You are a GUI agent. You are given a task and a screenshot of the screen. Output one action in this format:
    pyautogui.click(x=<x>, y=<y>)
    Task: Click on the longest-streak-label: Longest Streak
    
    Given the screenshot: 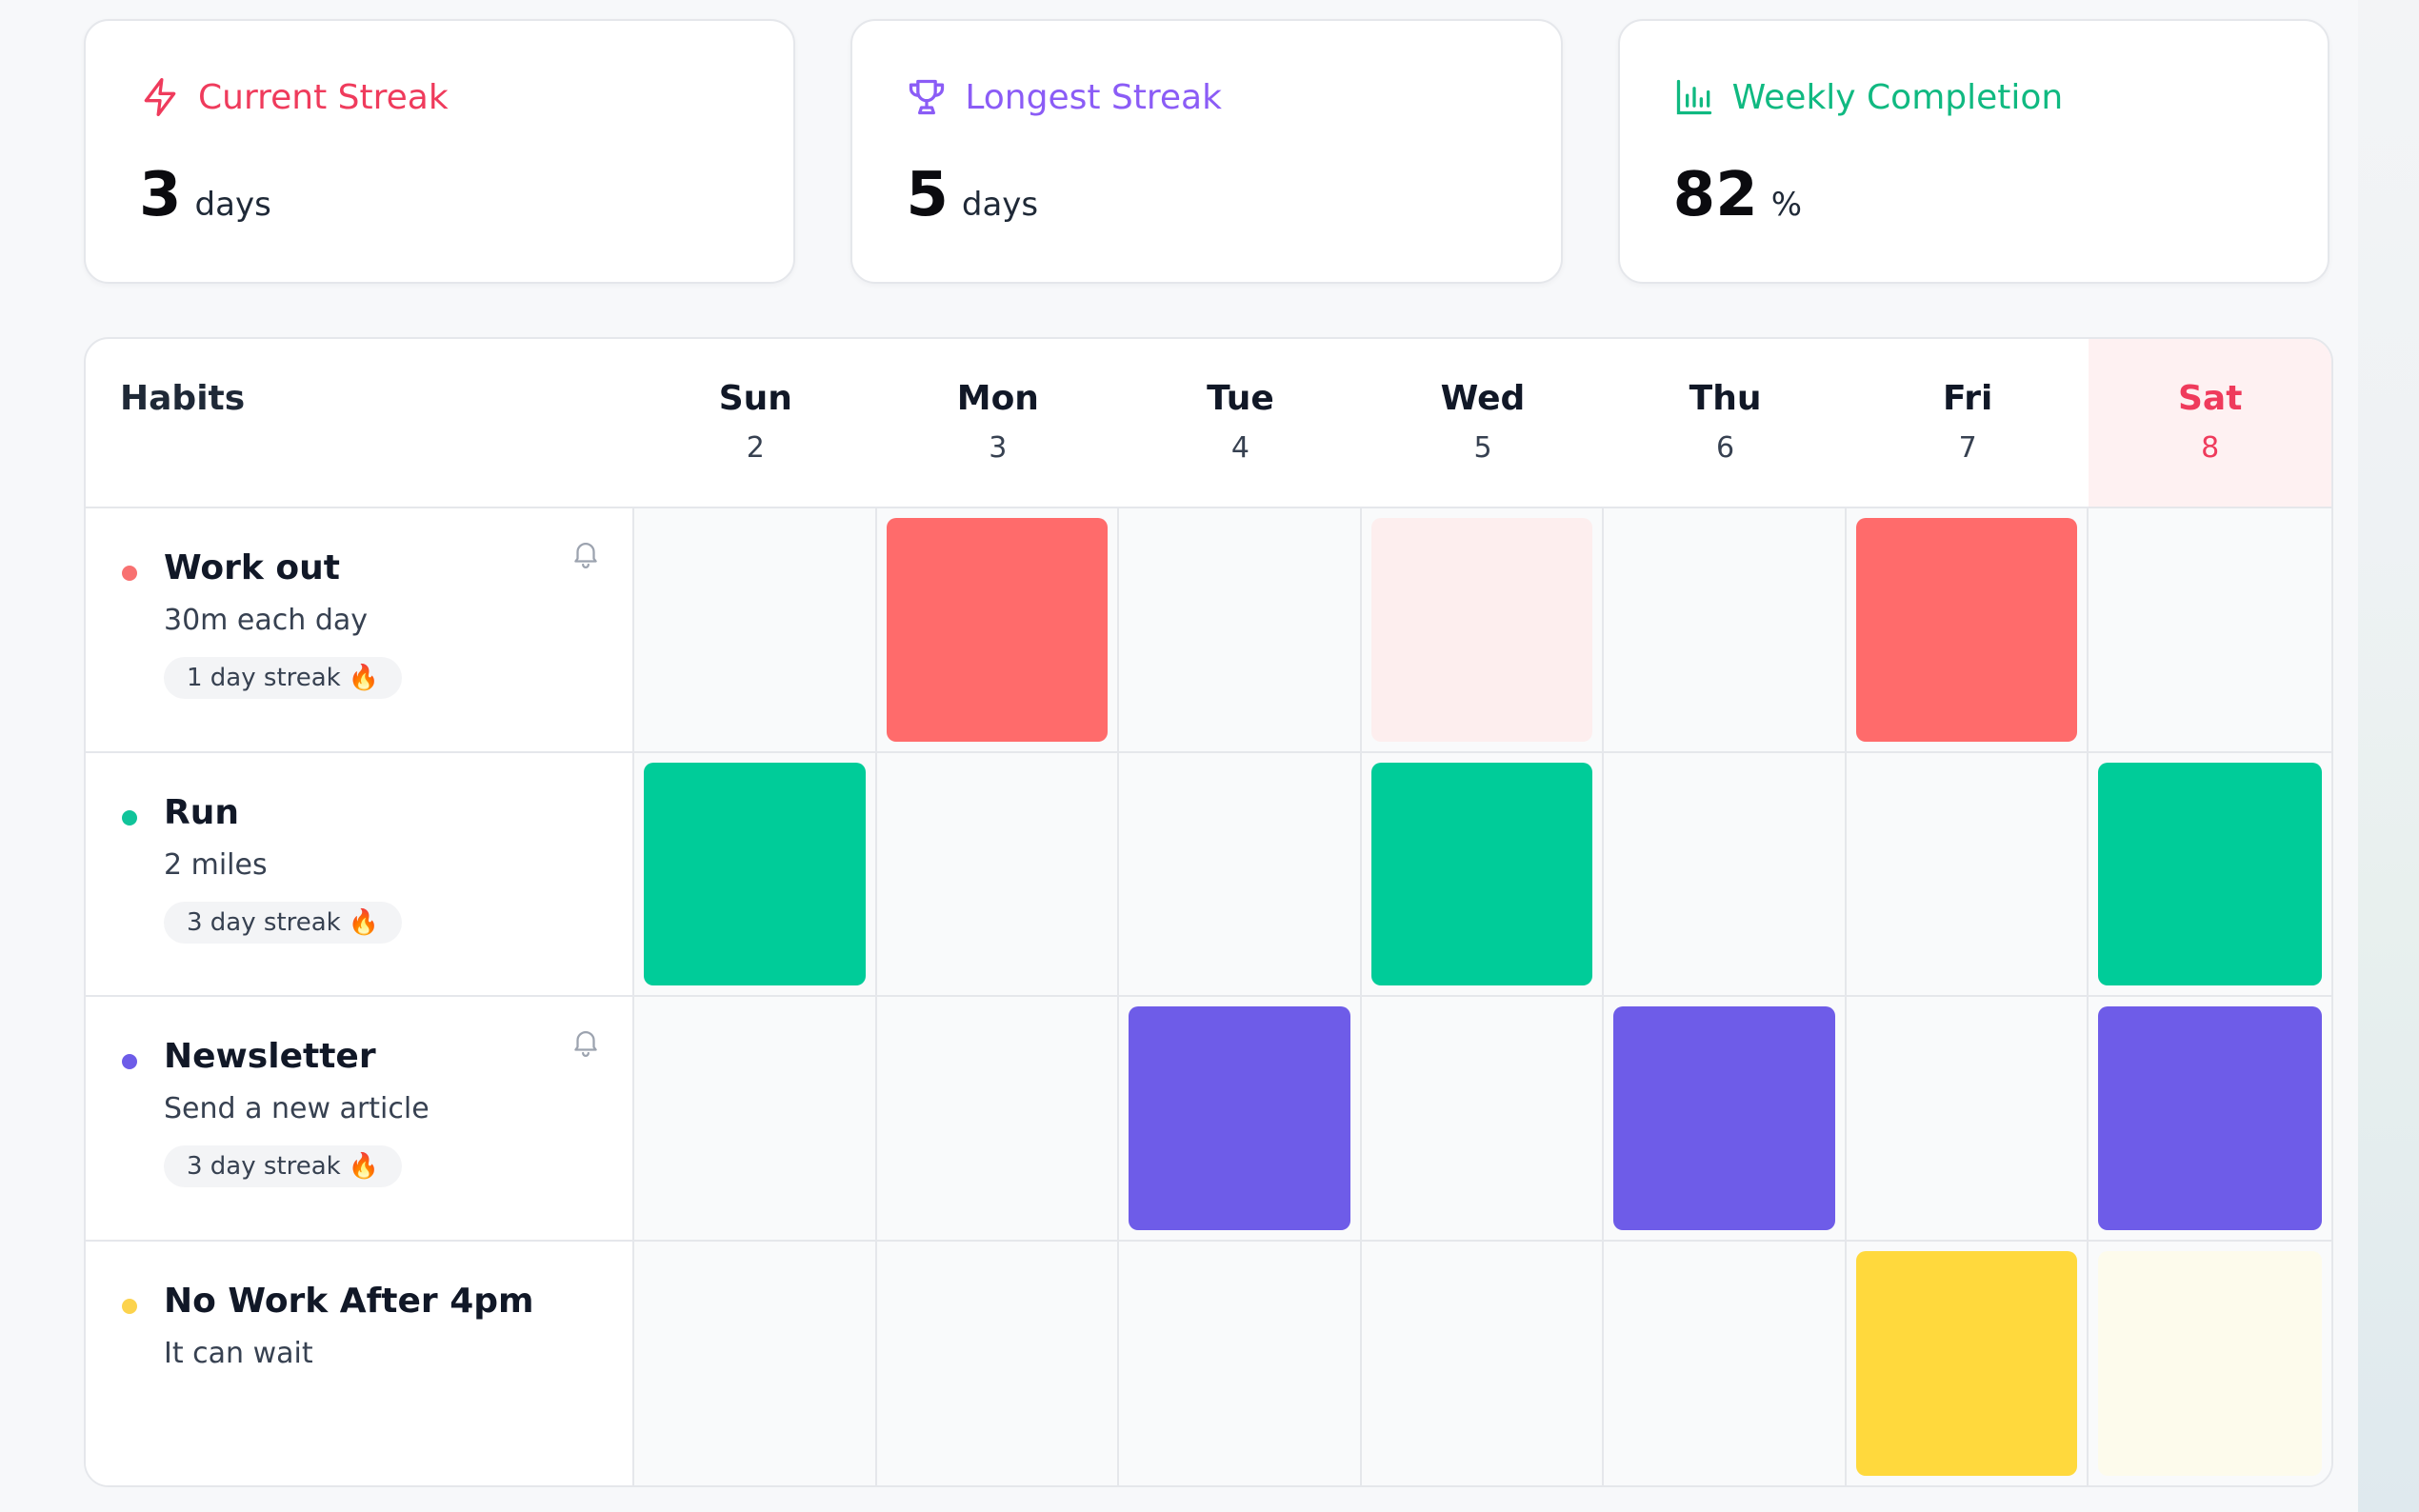 What is the action you would take?
    pyautogui.click(x=1093, y=97)
    